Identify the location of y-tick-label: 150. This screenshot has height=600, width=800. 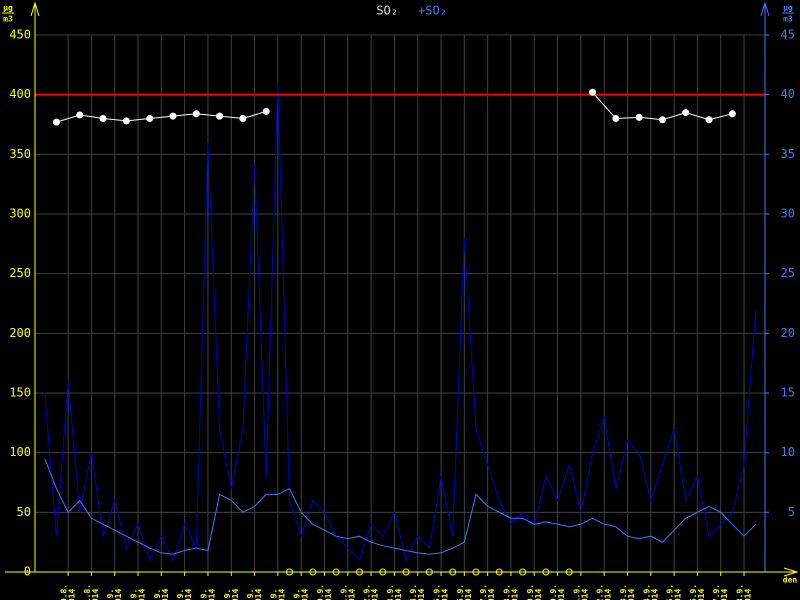
(20, 393).